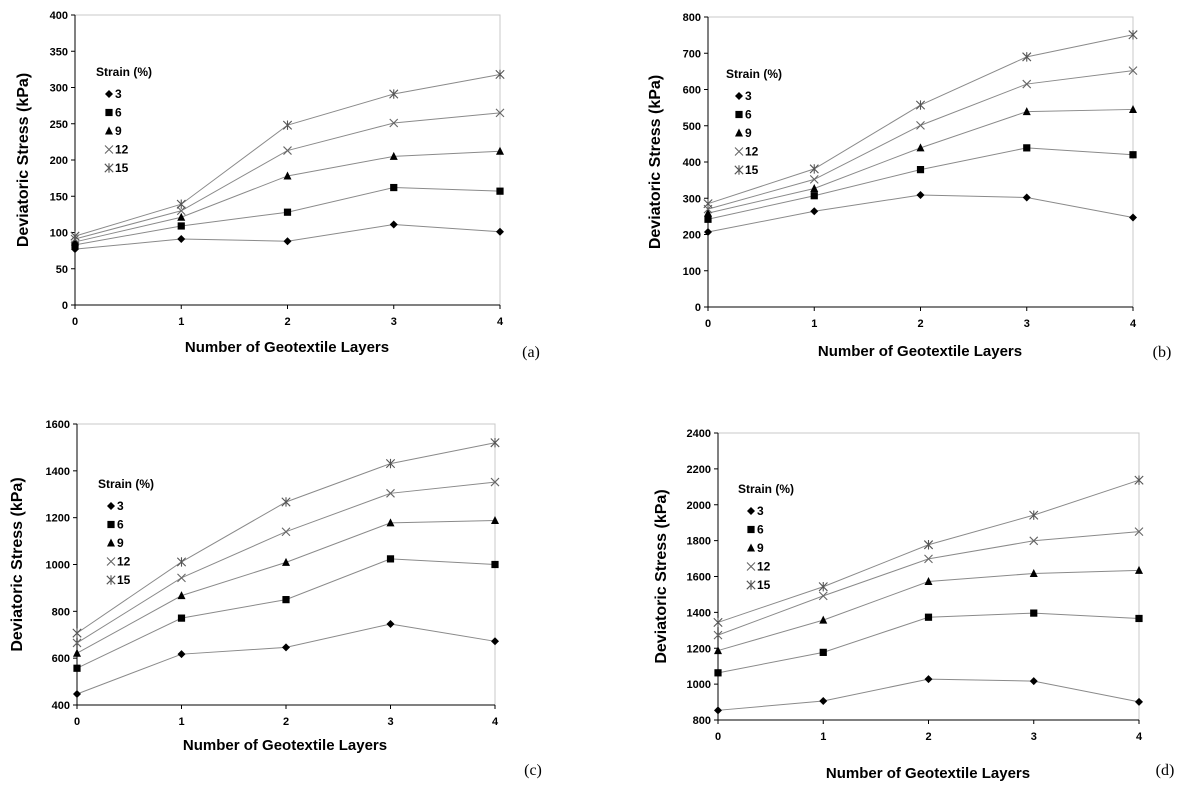 The height and width of the screenshot is (796, 1192). Describe the element at coordinates (58, 566) in the screenshot. I see `y-tick-label: 1000` at that location.